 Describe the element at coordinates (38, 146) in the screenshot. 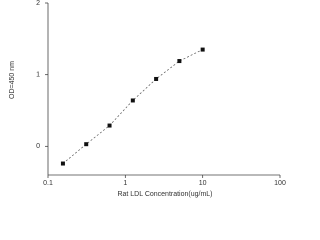

I see `y-tick-label: 0` at that location.